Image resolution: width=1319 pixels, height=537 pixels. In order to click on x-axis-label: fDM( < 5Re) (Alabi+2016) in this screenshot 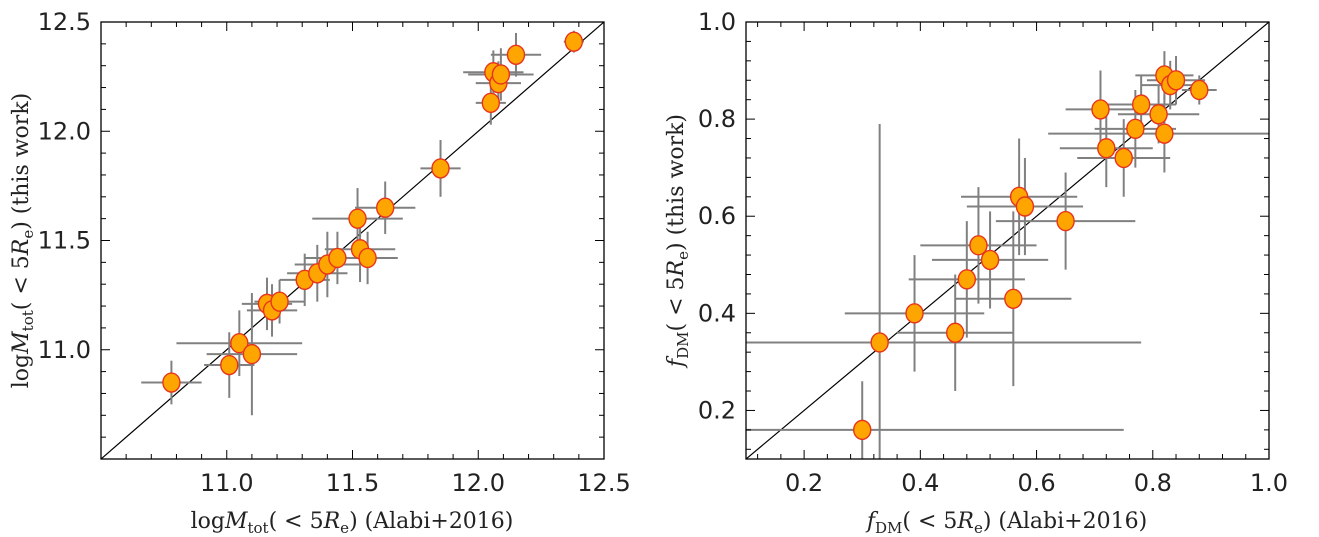, I will do `click(1006, 523)`.